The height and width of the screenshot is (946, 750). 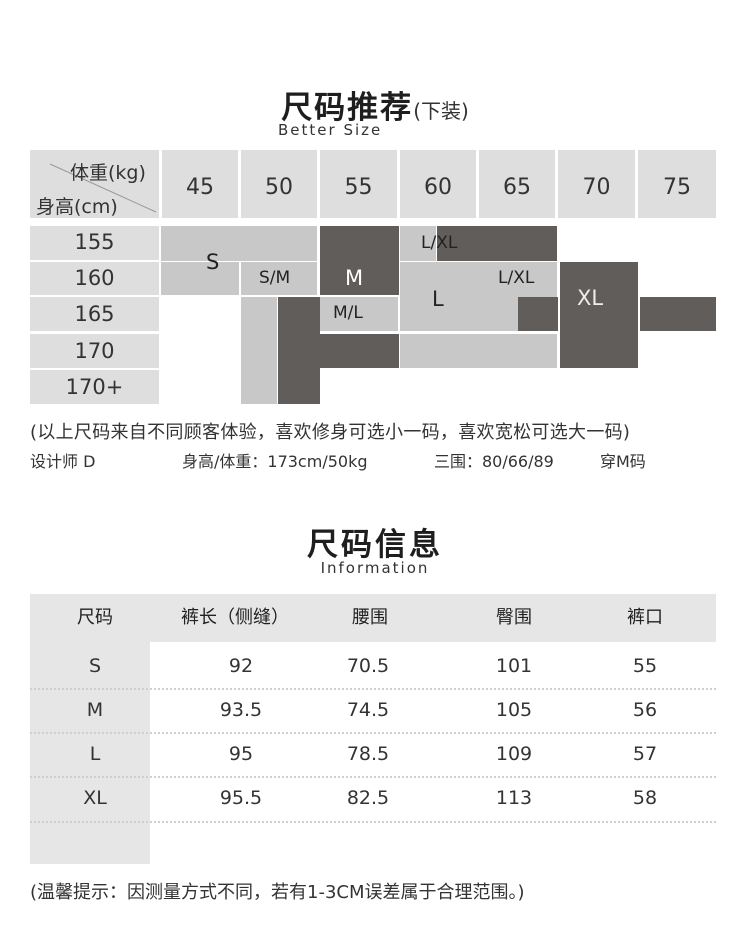 What do you see at coordinates (645, 754) in the screenshot?
I see `row-l-hem: 57` at bounding box center [645, 754].